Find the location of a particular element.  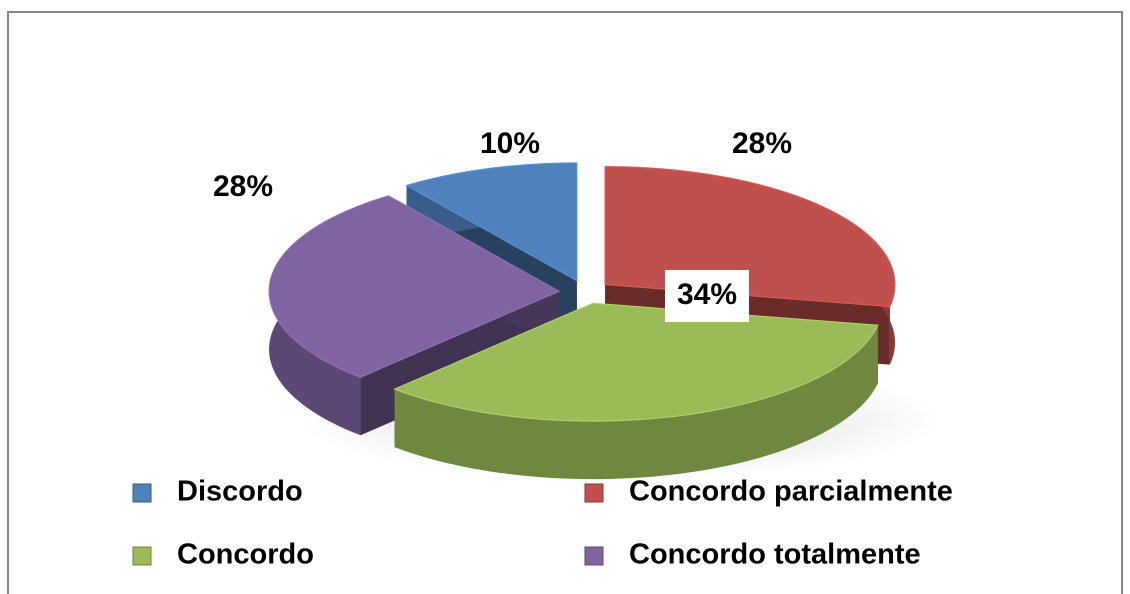

data-label: 10% is located at coordinates (510, 143).